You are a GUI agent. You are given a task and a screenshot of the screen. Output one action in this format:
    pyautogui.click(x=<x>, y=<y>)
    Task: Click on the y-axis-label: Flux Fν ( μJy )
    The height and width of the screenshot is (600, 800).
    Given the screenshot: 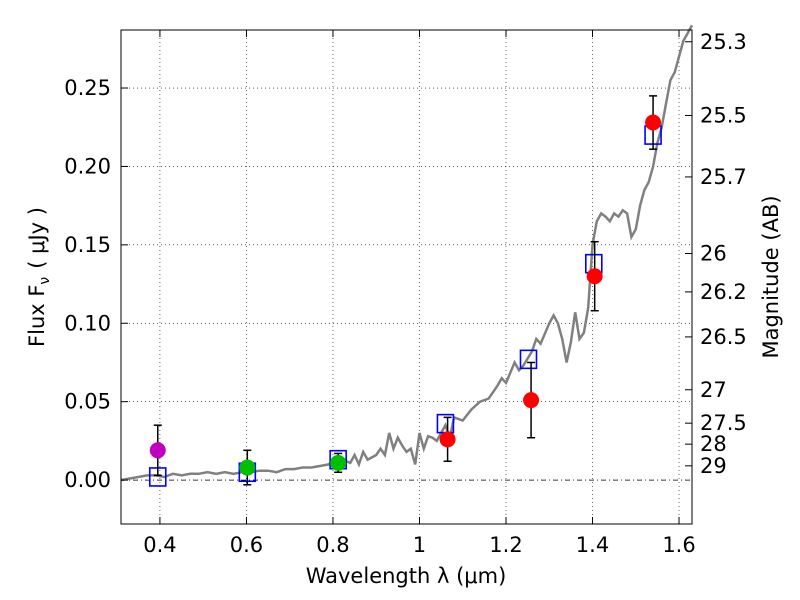 What is the action you would take?
    pyautogui.click(x=39, y=277)
    